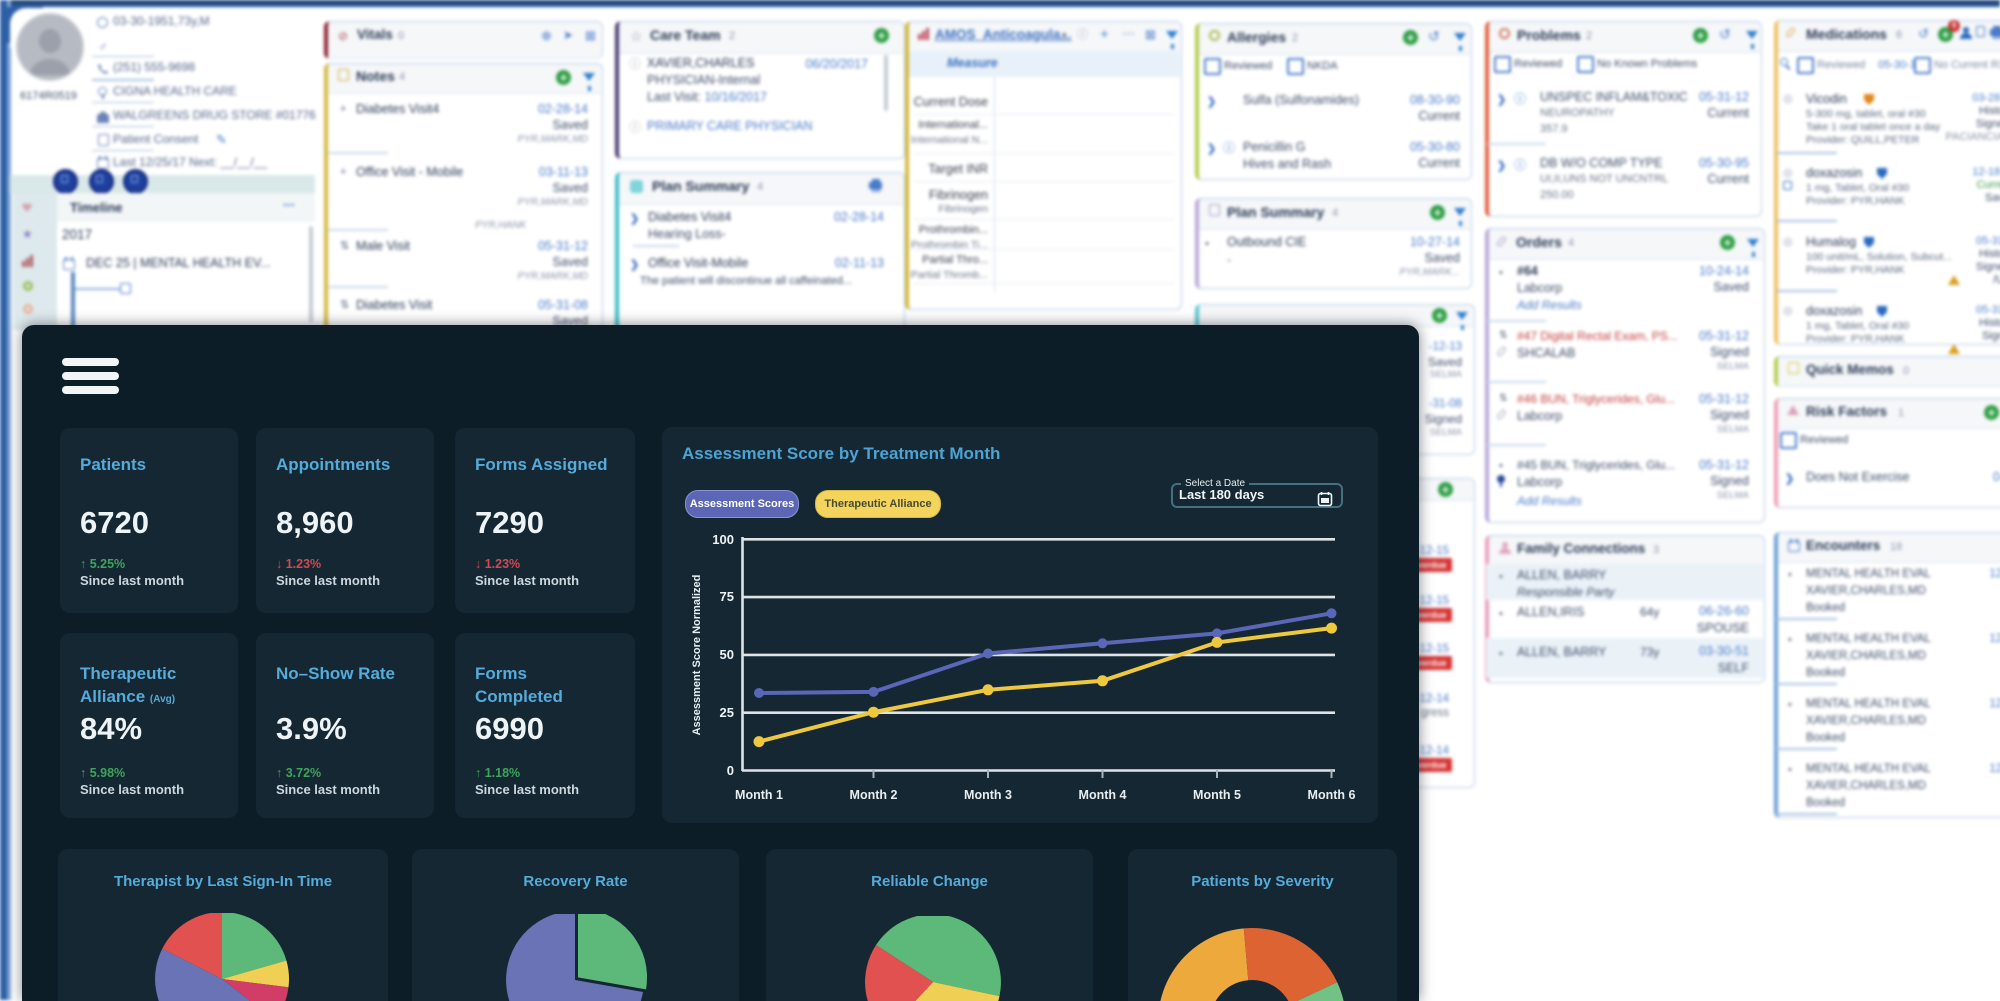  What do you see at coordinates (1217, 795) in the screenshot?
I see `svg-text: Month 5` at bounding box center [1217, 795].